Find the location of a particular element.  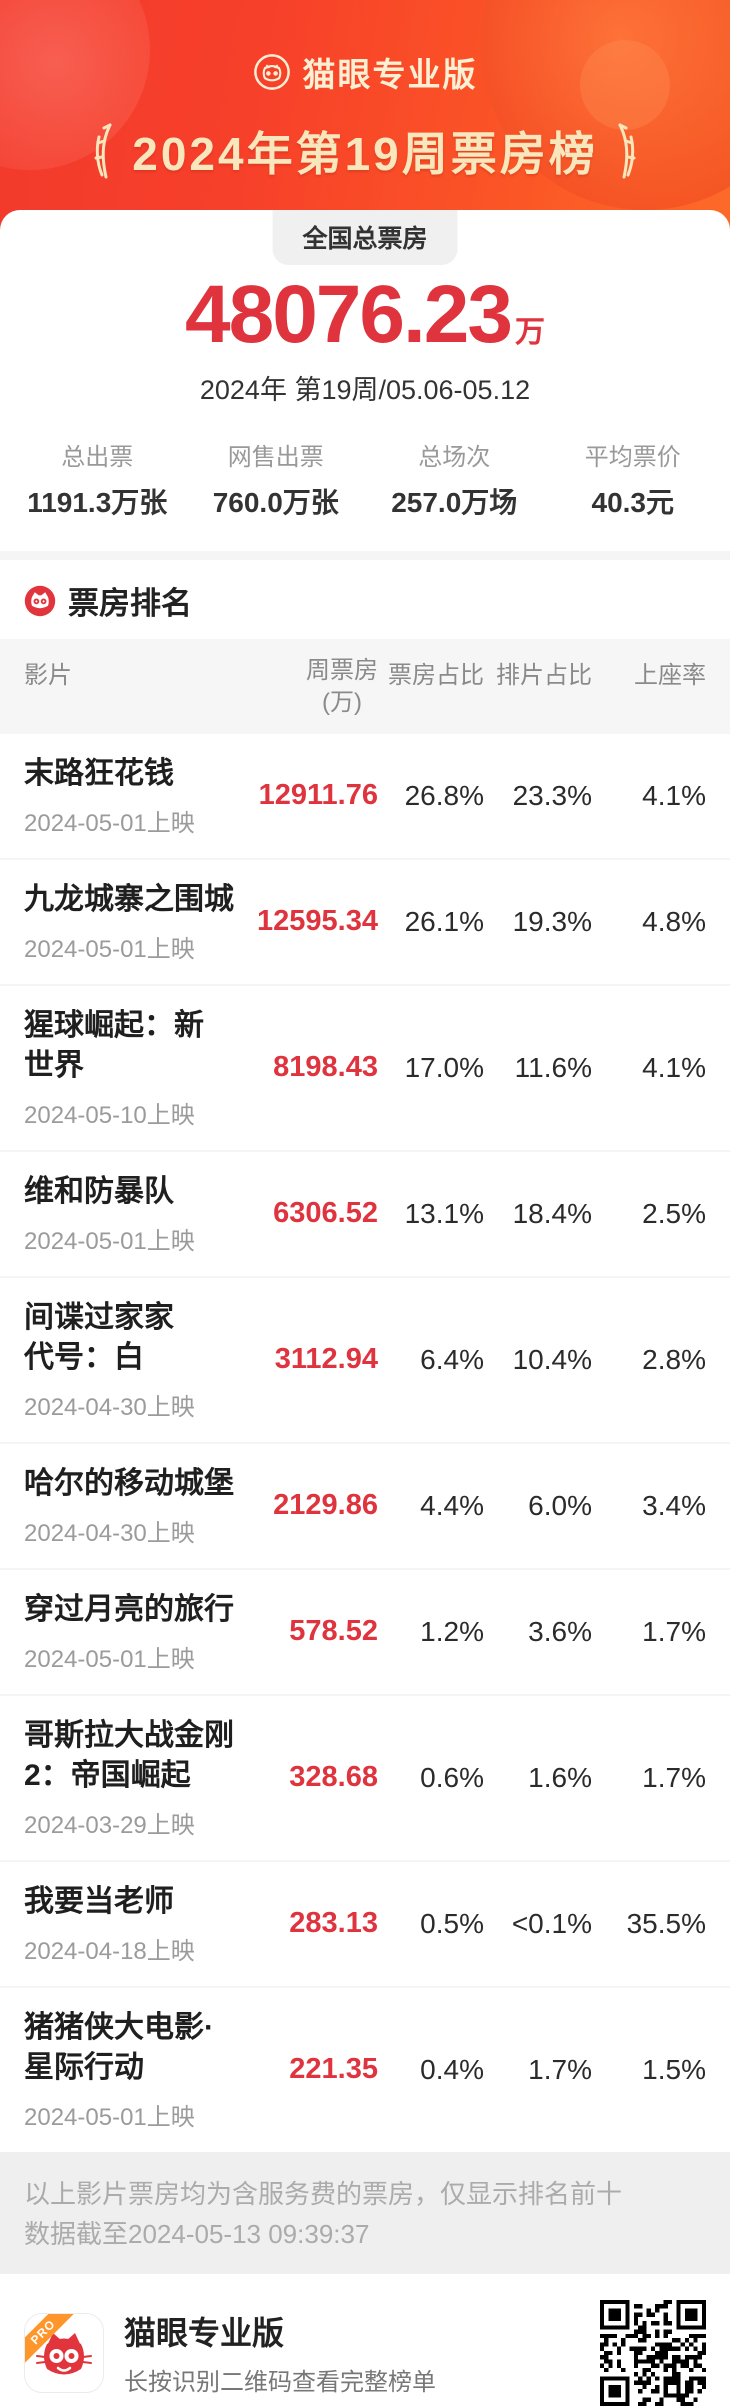

week-box-value: 12911.76 is located at coordinates (318, 795).